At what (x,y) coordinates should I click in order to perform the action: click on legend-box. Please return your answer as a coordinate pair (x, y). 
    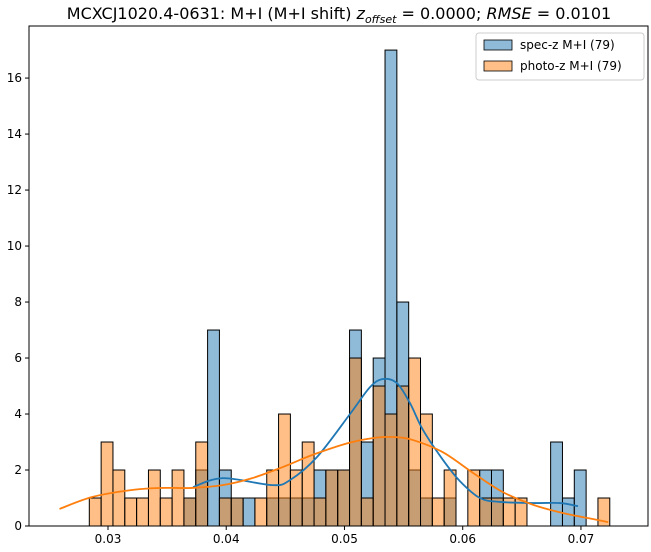
    Looking at the image, I should click on (560, 56).